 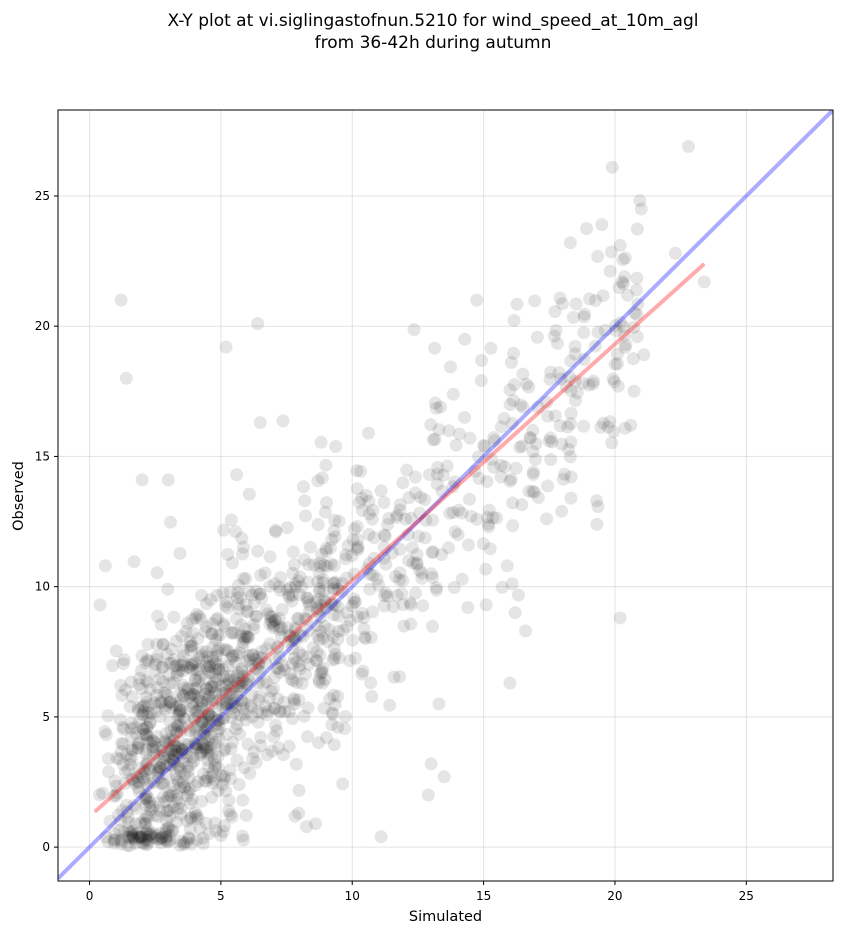 I want to click on x-tick-label: 20, so click(x=614, y=896).